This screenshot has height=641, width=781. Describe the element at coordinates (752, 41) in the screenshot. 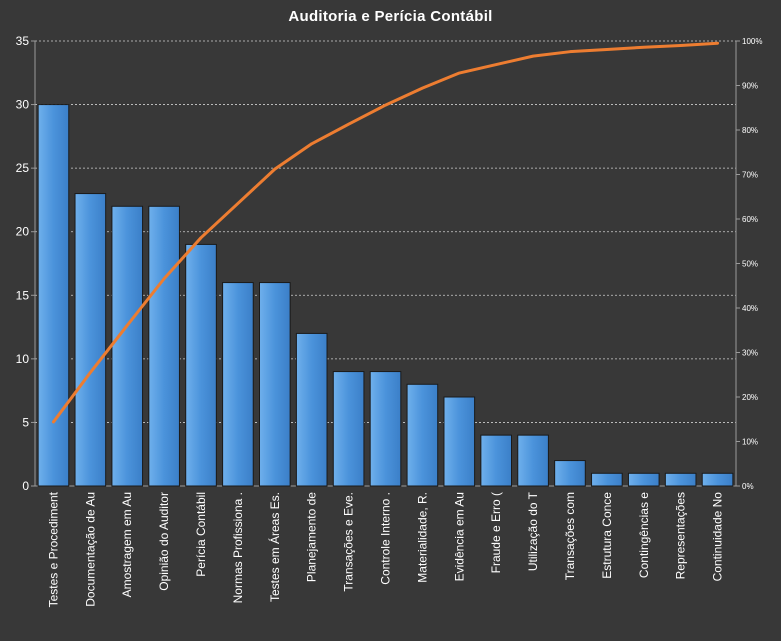

I see `y2-tick-label: 100%` at that location.